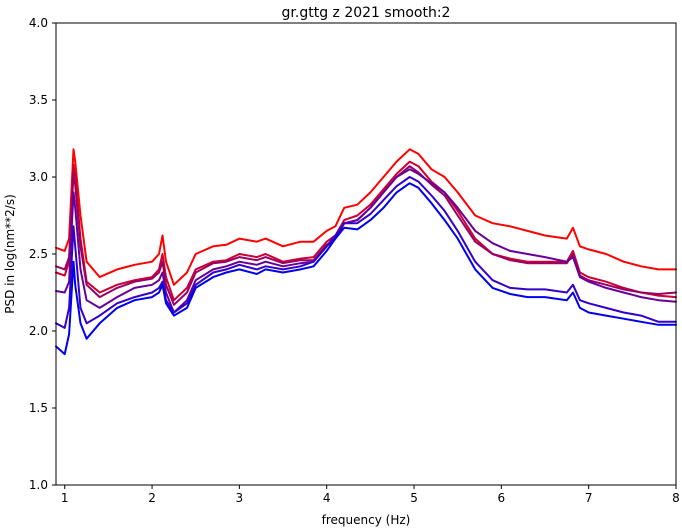  I want to click on x-tick-label: 4, so click(327, 498).